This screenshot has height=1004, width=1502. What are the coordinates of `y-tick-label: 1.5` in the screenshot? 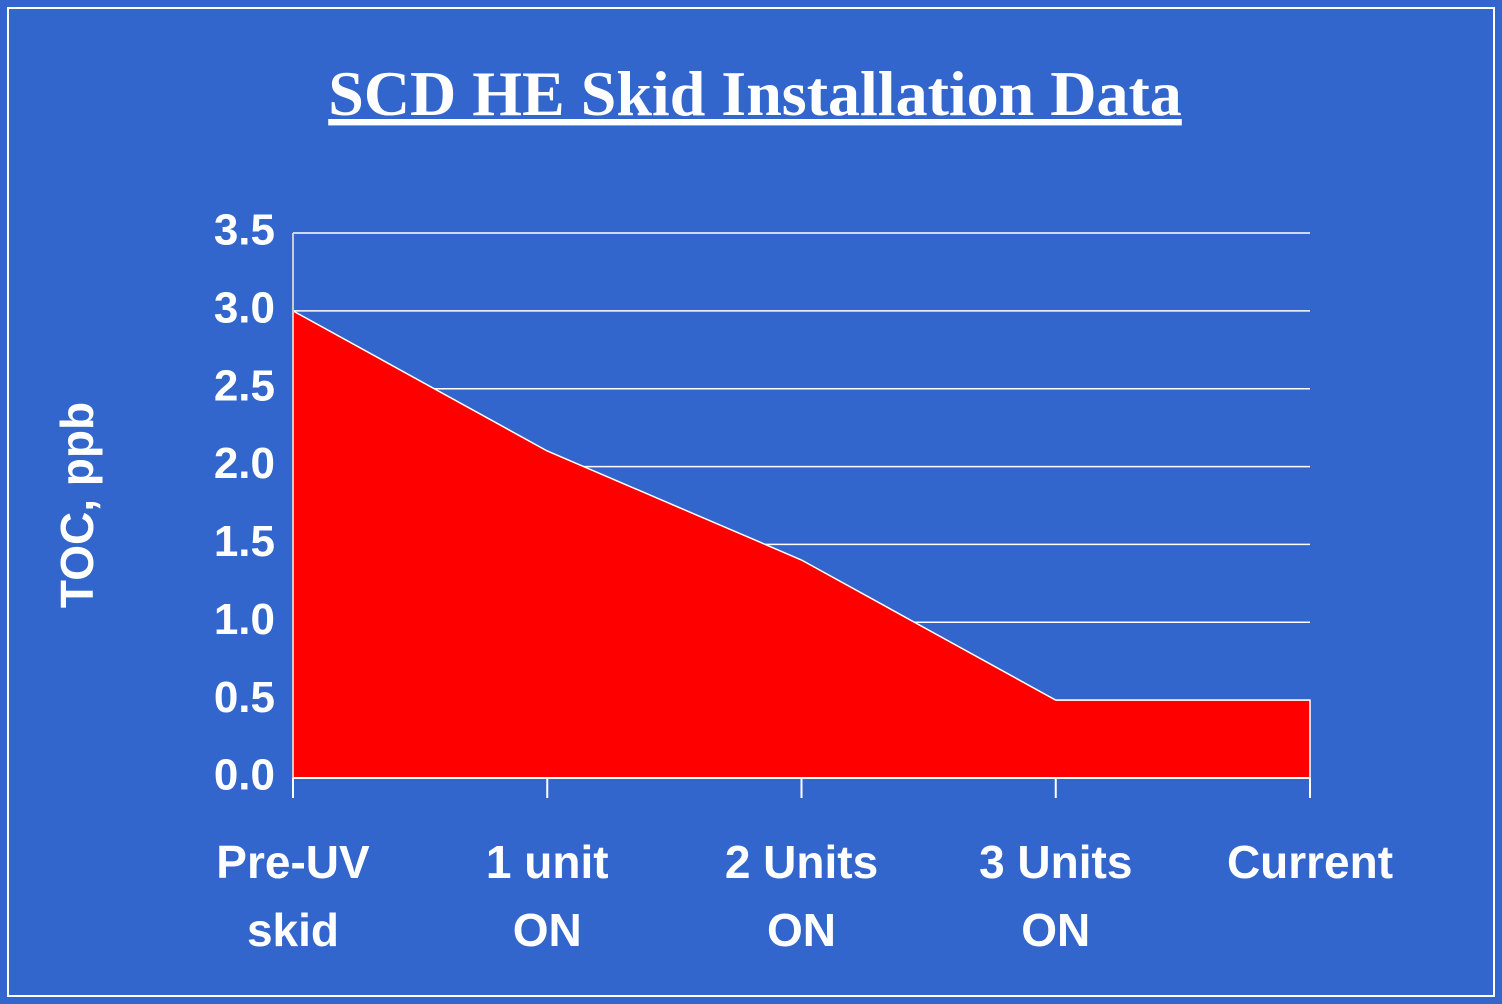 It's located at (244, 541).